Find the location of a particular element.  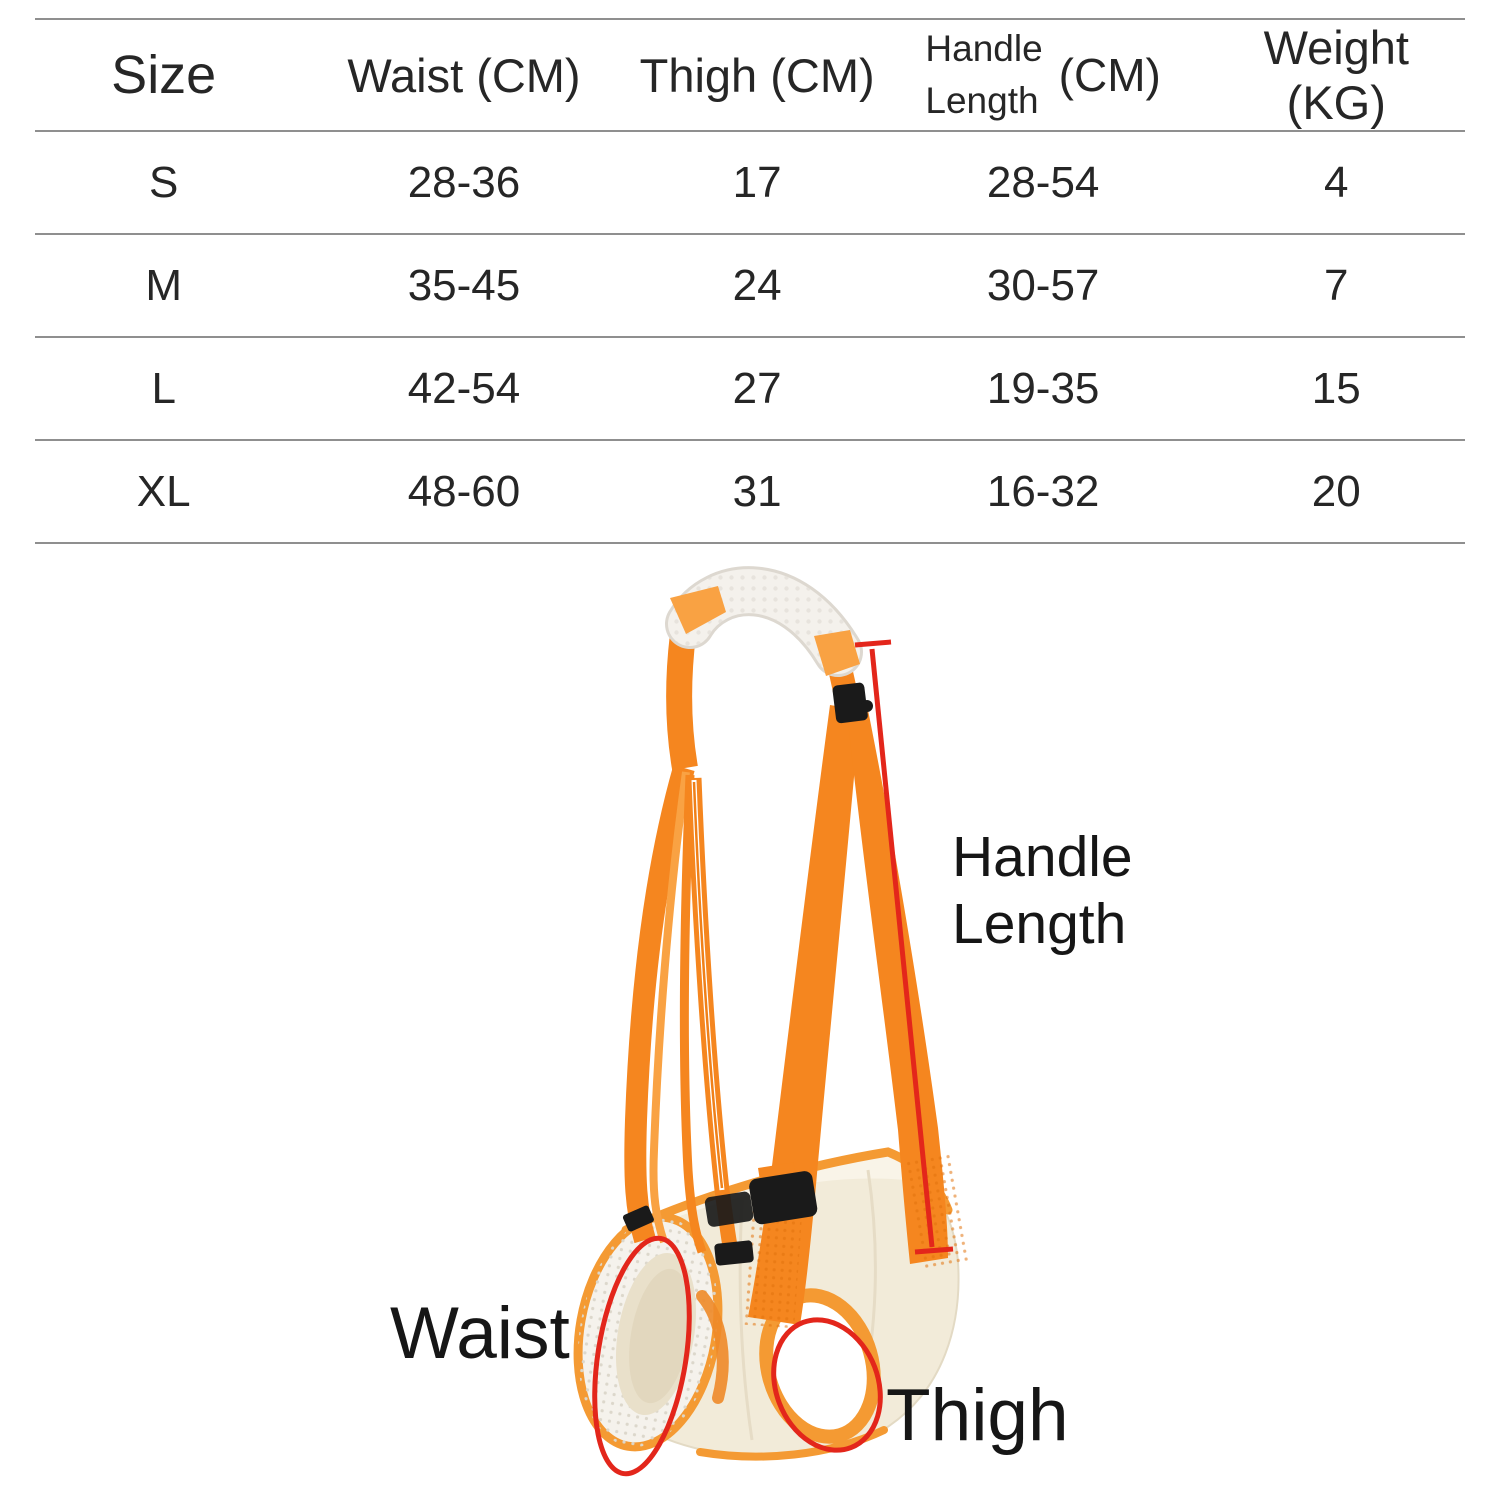

cell-weight: 7 is located at coordinates (1336, 285).